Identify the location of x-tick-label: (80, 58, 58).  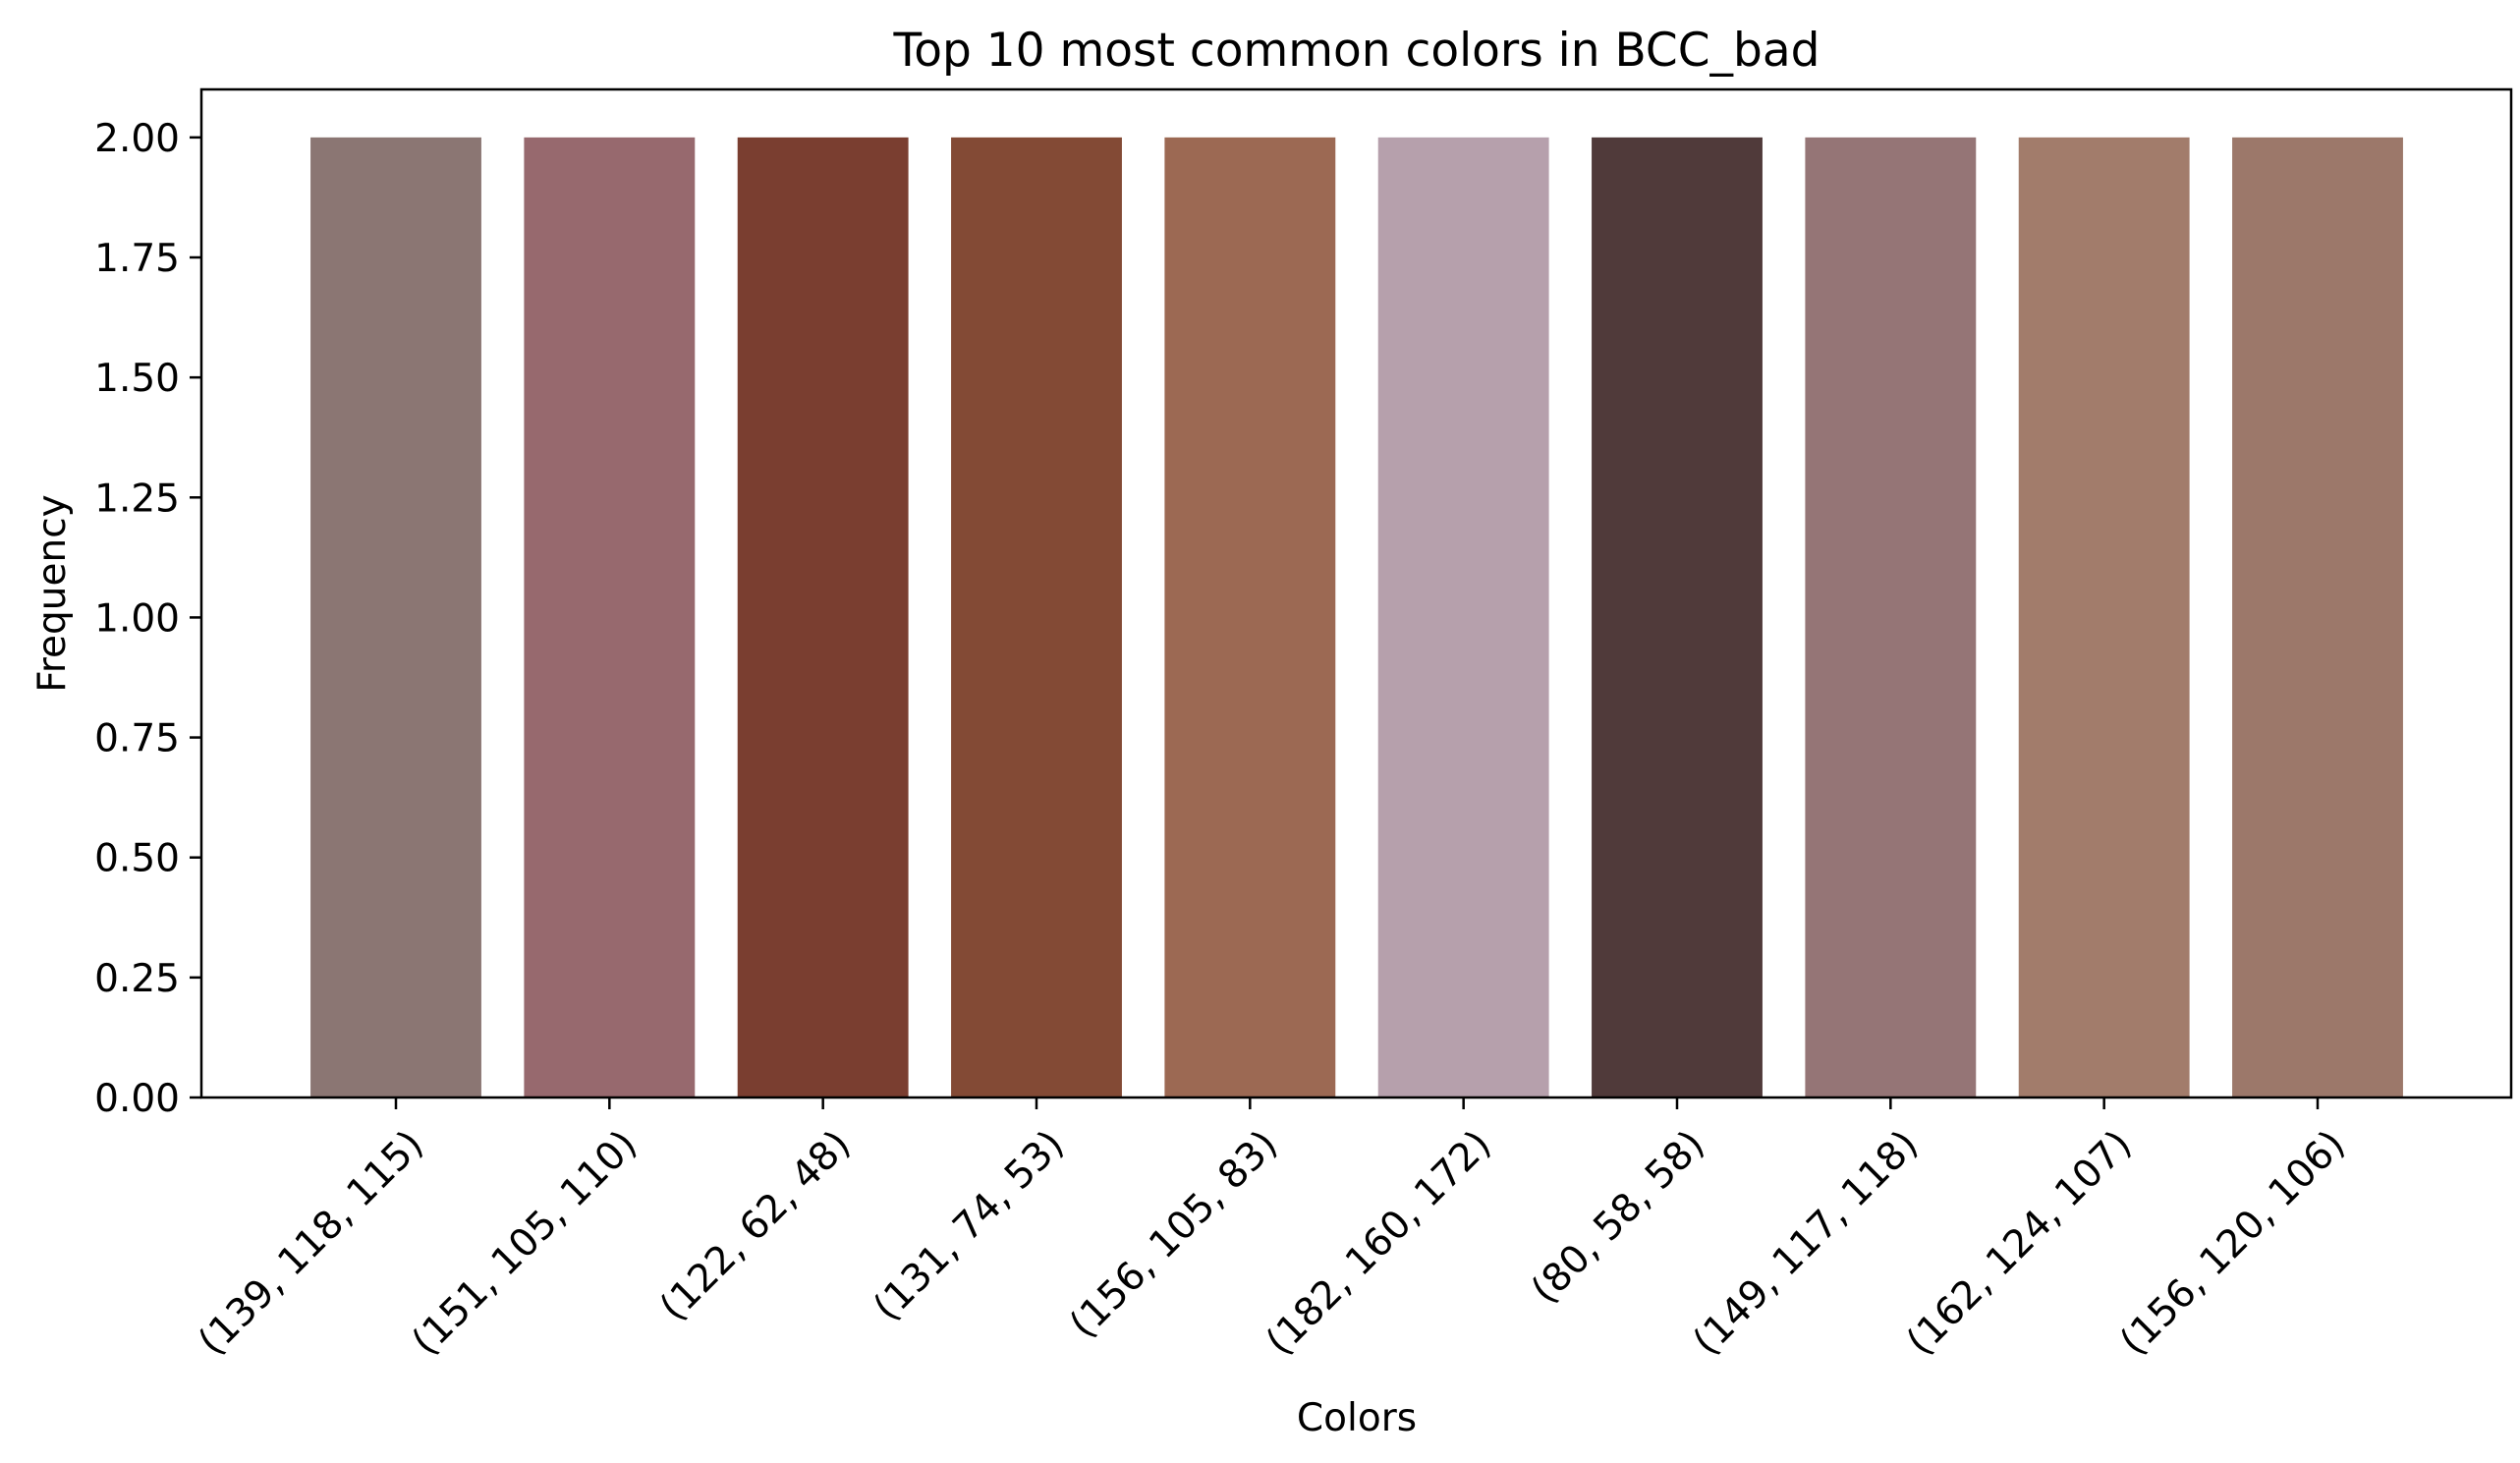
(1618, 1217).